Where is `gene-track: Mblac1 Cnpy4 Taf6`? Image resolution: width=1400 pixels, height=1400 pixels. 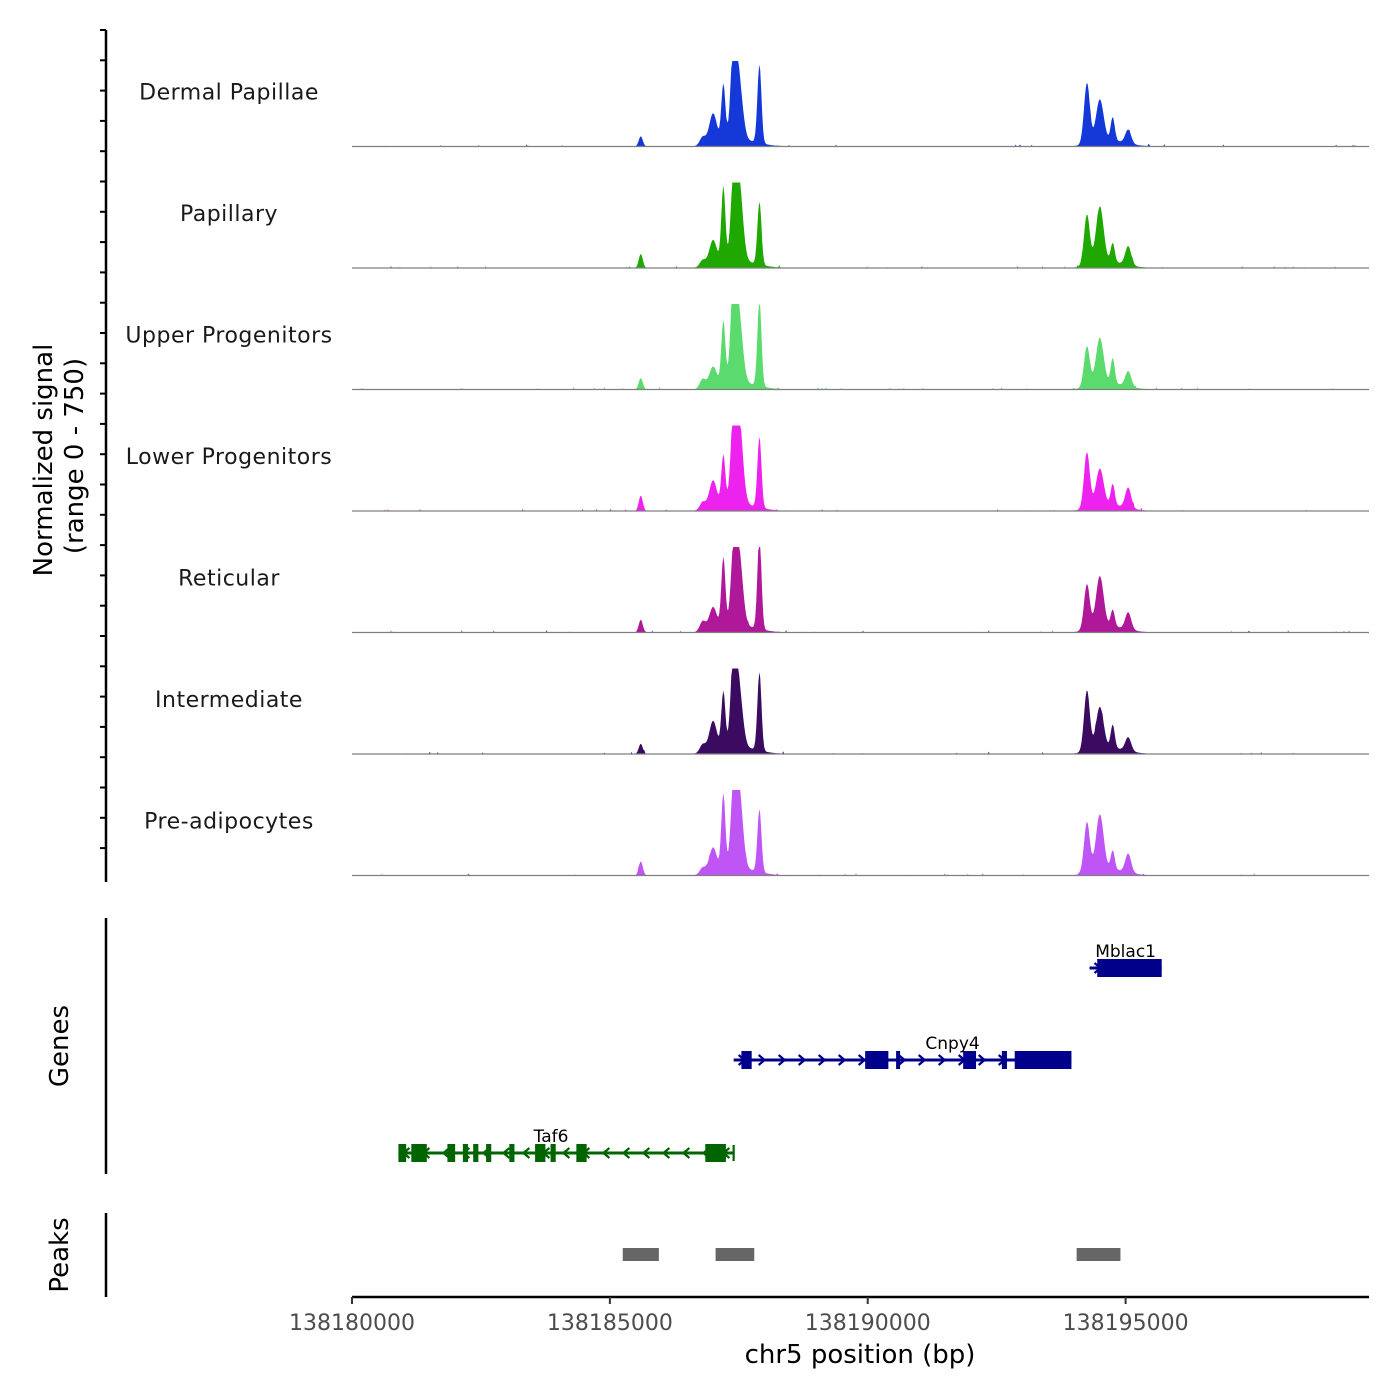
gene-track: Mblac1 Cnpy4 Taf6 is located at coordinates (780, 1052).